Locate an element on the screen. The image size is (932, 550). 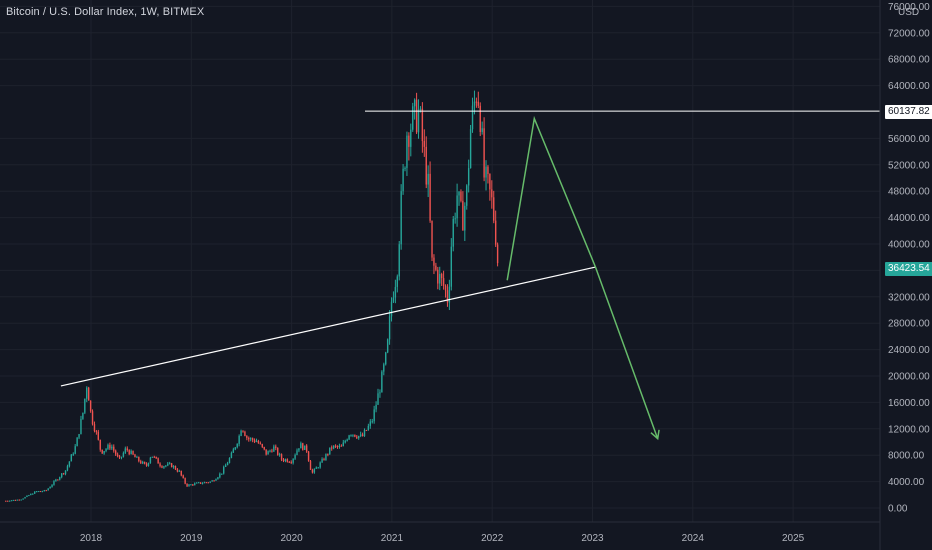
x-tick-label: 2020 is located at coordinates (291, 538).